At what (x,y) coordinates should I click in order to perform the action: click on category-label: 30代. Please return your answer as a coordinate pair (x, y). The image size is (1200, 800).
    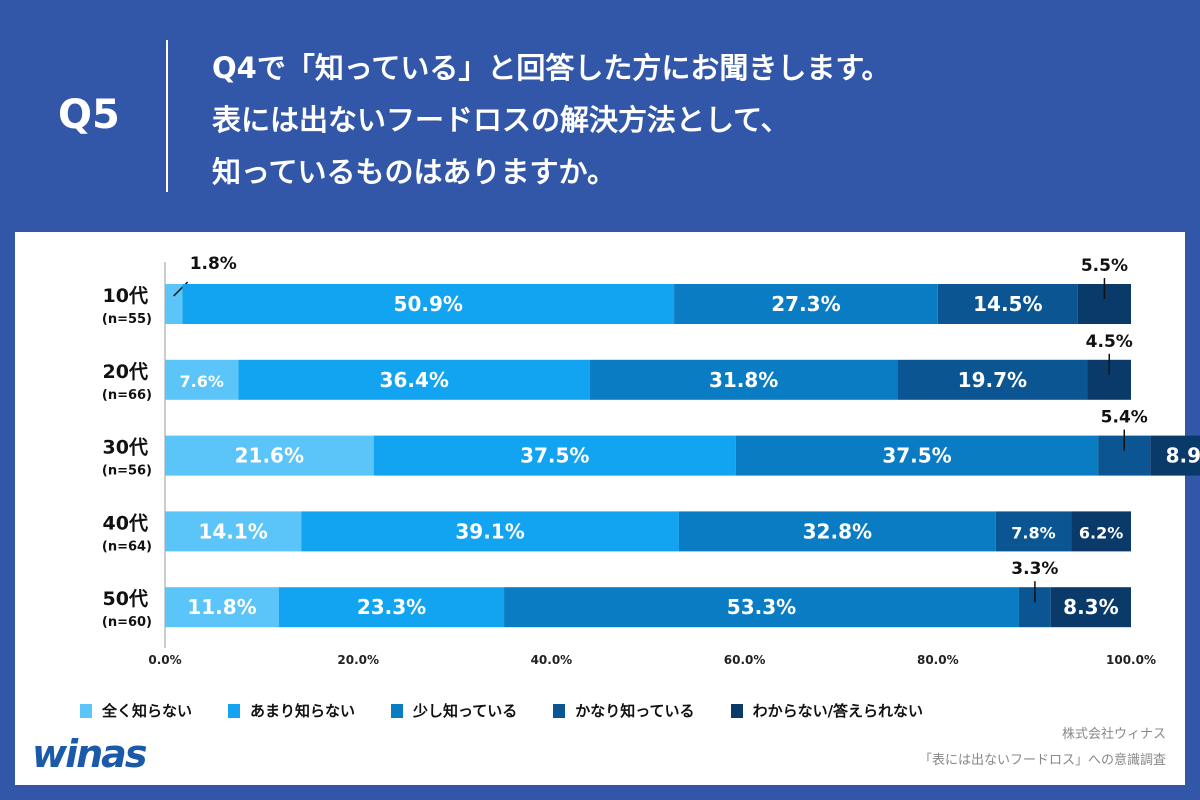
    Looking at the image, I should click on (125, 448).